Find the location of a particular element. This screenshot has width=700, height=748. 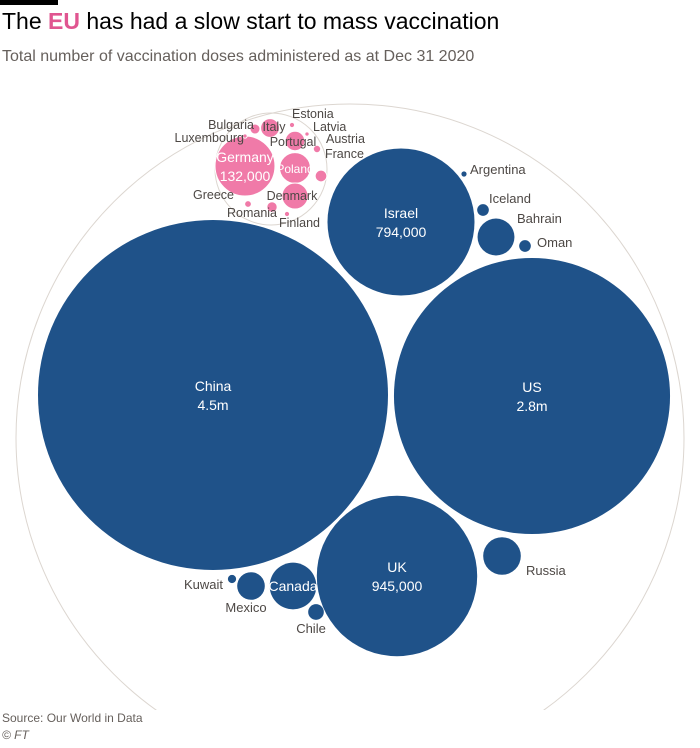

label-uk: UK is located at coordinates (397, 567).